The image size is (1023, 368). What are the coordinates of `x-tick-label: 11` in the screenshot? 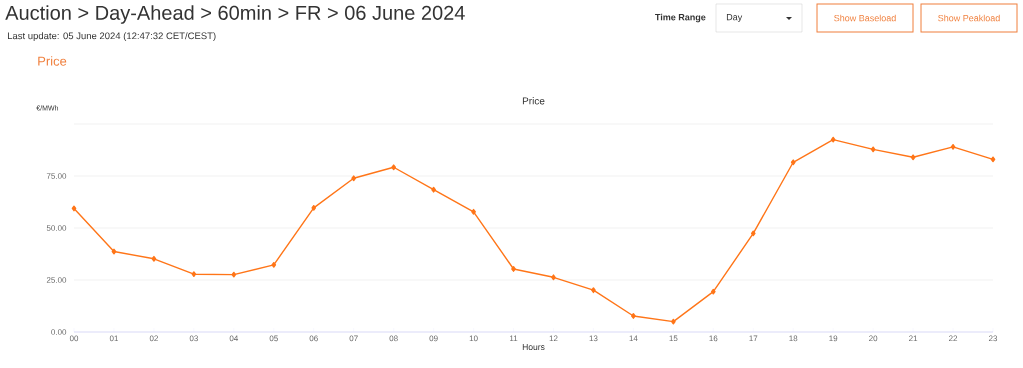 It's located at (513, 338).